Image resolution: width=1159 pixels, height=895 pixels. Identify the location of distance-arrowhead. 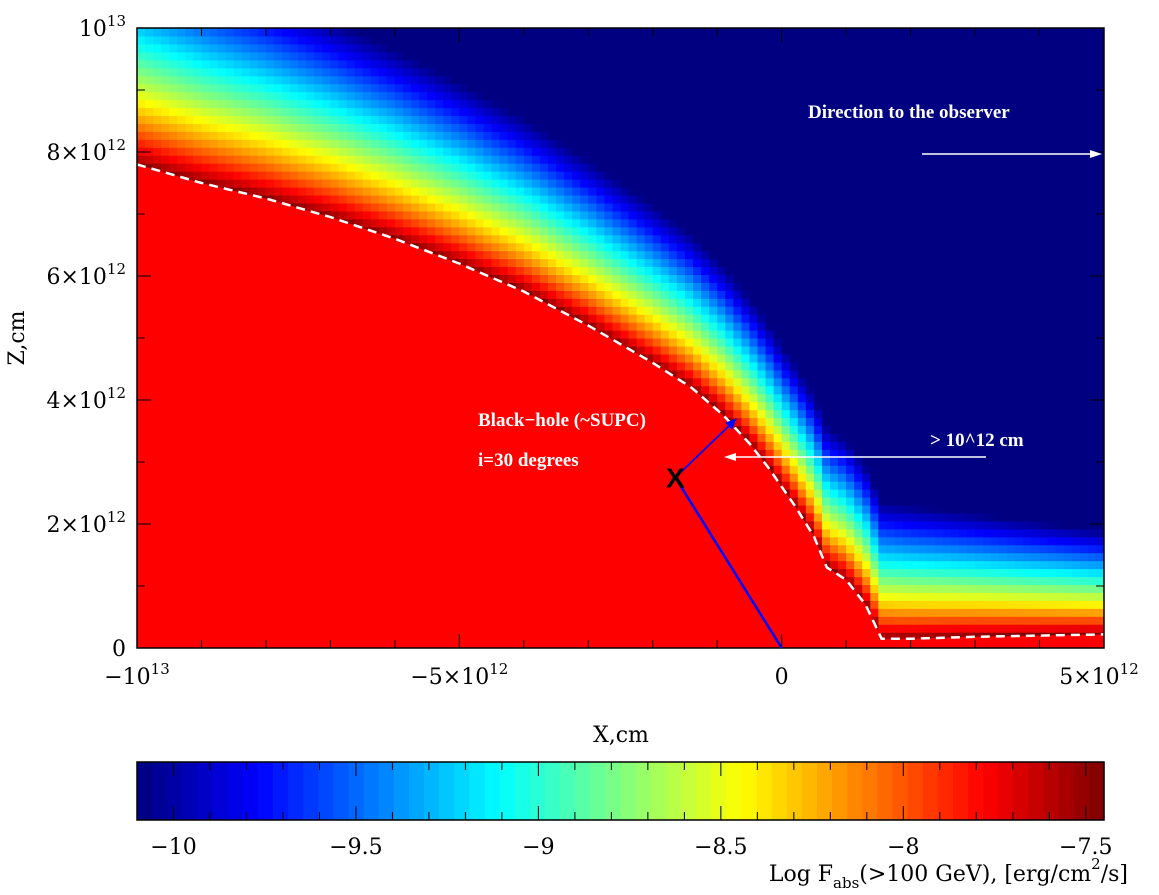
(730, 457).